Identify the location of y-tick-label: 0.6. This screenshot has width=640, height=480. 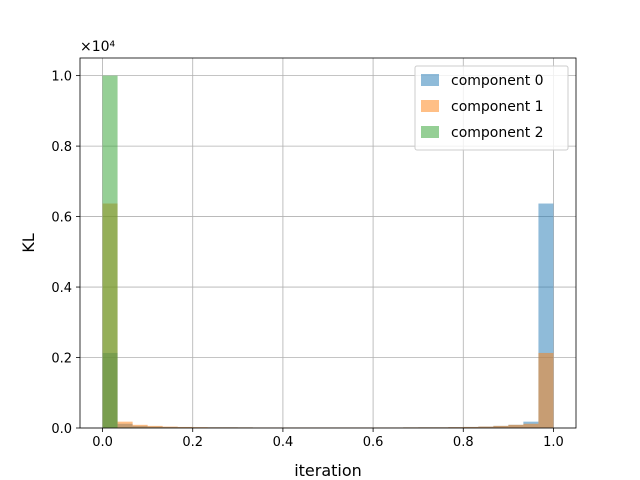
(61, 218).